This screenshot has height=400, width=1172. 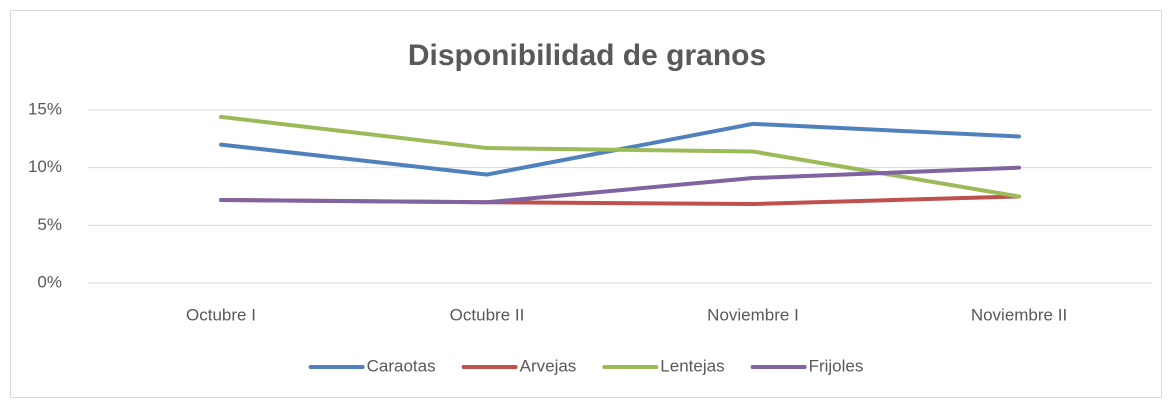 What do you see at coordinates (401, 365) in the screenshot?
I see `legend-label: Caraotas` at bounding box center [401, 365].